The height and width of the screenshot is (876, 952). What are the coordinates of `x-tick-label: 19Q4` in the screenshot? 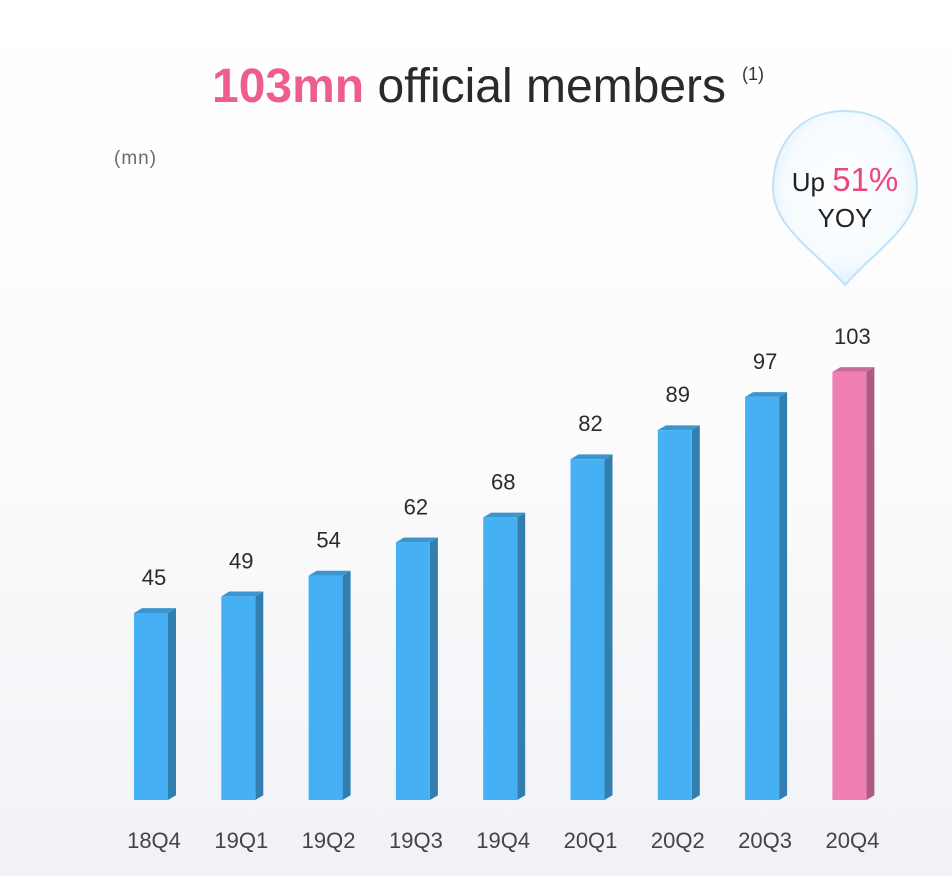 It's located at (503, 840).